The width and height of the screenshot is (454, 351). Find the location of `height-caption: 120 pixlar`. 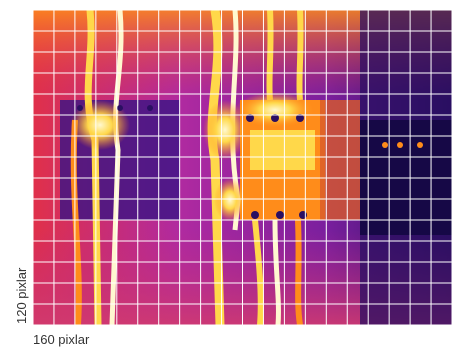

height-caption: 120 pixlar is located at coordinates (21, 295).